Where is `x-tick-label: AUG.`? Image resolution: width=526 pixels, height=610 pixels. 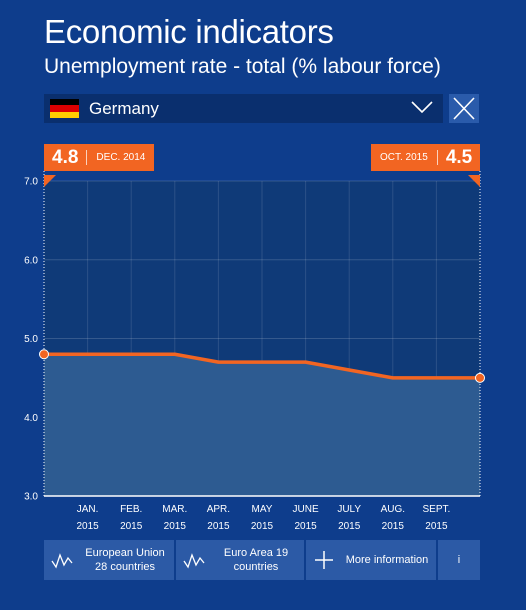
x-tick-label: AUG. is located at coordinates (393, 509).